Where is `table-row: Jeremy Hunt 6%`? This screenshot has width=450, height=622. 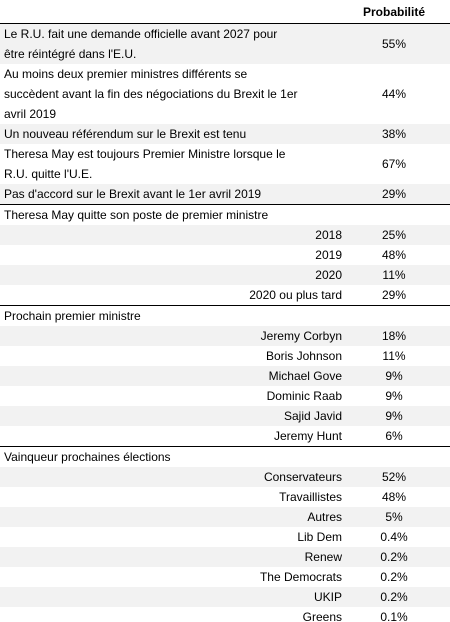
table-row: Jeremy Hunt 6% is located at coordinates (225, 436).